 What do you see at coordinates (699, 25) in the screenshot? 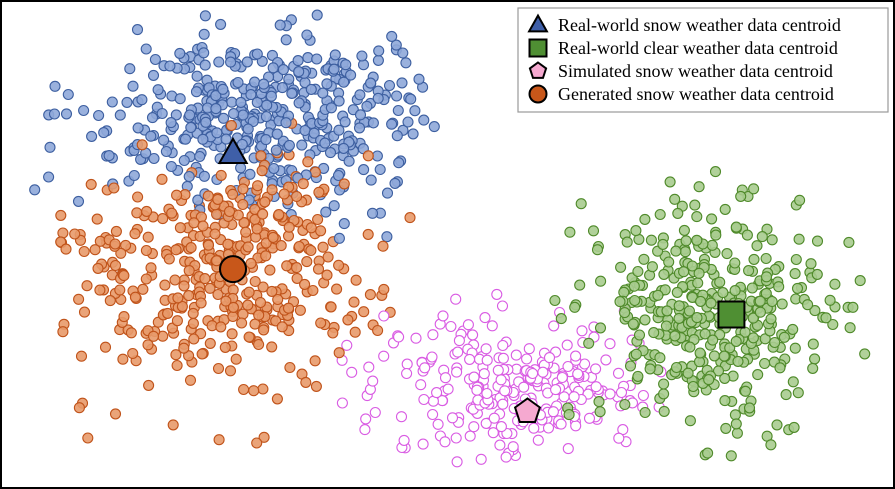
I see `legend-label: Real-world snow weather data centroid` at bounding box center [699, 25].